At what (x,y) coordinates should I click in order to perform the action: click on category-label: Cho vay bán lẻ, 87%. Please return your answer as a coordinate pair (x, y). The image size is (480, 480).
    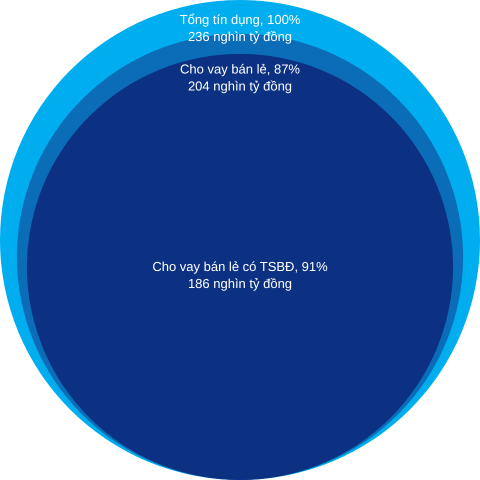
    Looking at the image, I should click on (240, 69).